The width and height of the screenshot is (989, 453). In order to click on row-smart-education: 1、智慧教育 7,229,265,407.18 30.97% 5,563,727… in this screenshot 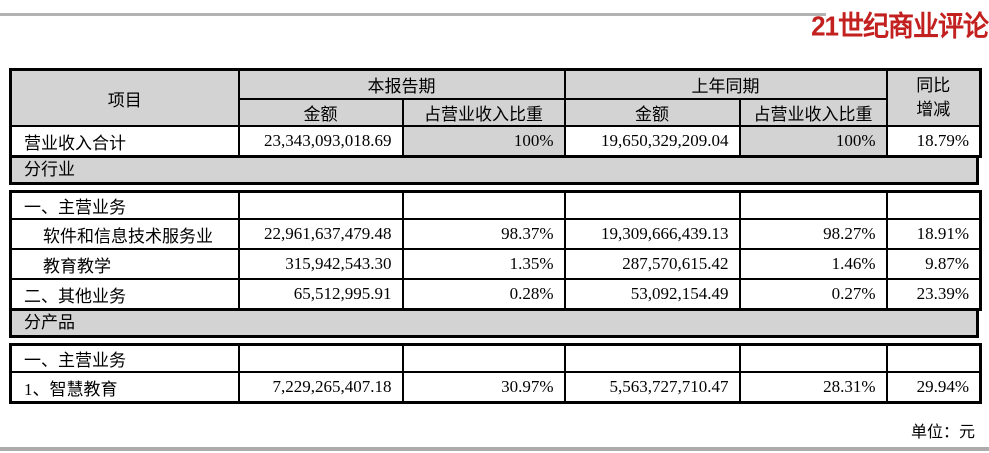, I will do `click(495, 387)`.